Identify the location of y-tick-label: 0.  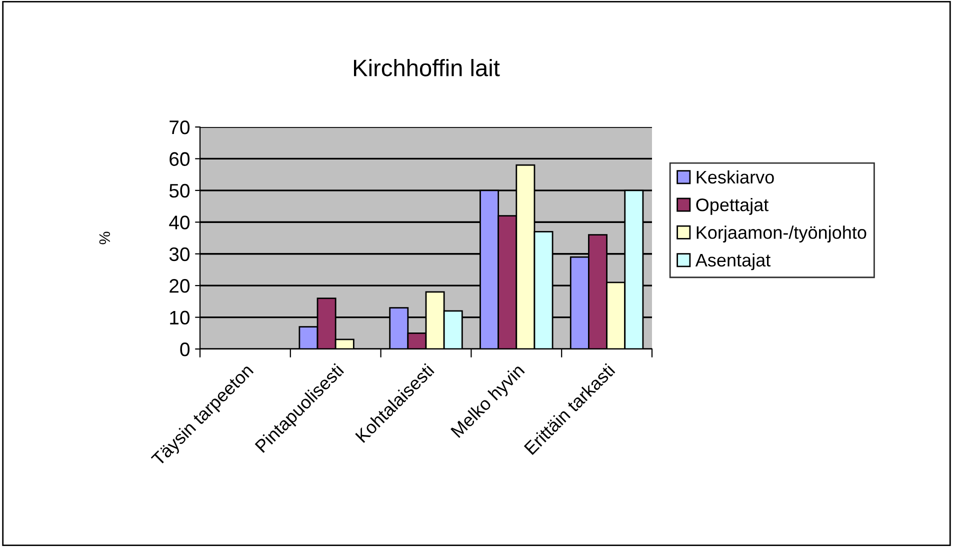
(185, 349).